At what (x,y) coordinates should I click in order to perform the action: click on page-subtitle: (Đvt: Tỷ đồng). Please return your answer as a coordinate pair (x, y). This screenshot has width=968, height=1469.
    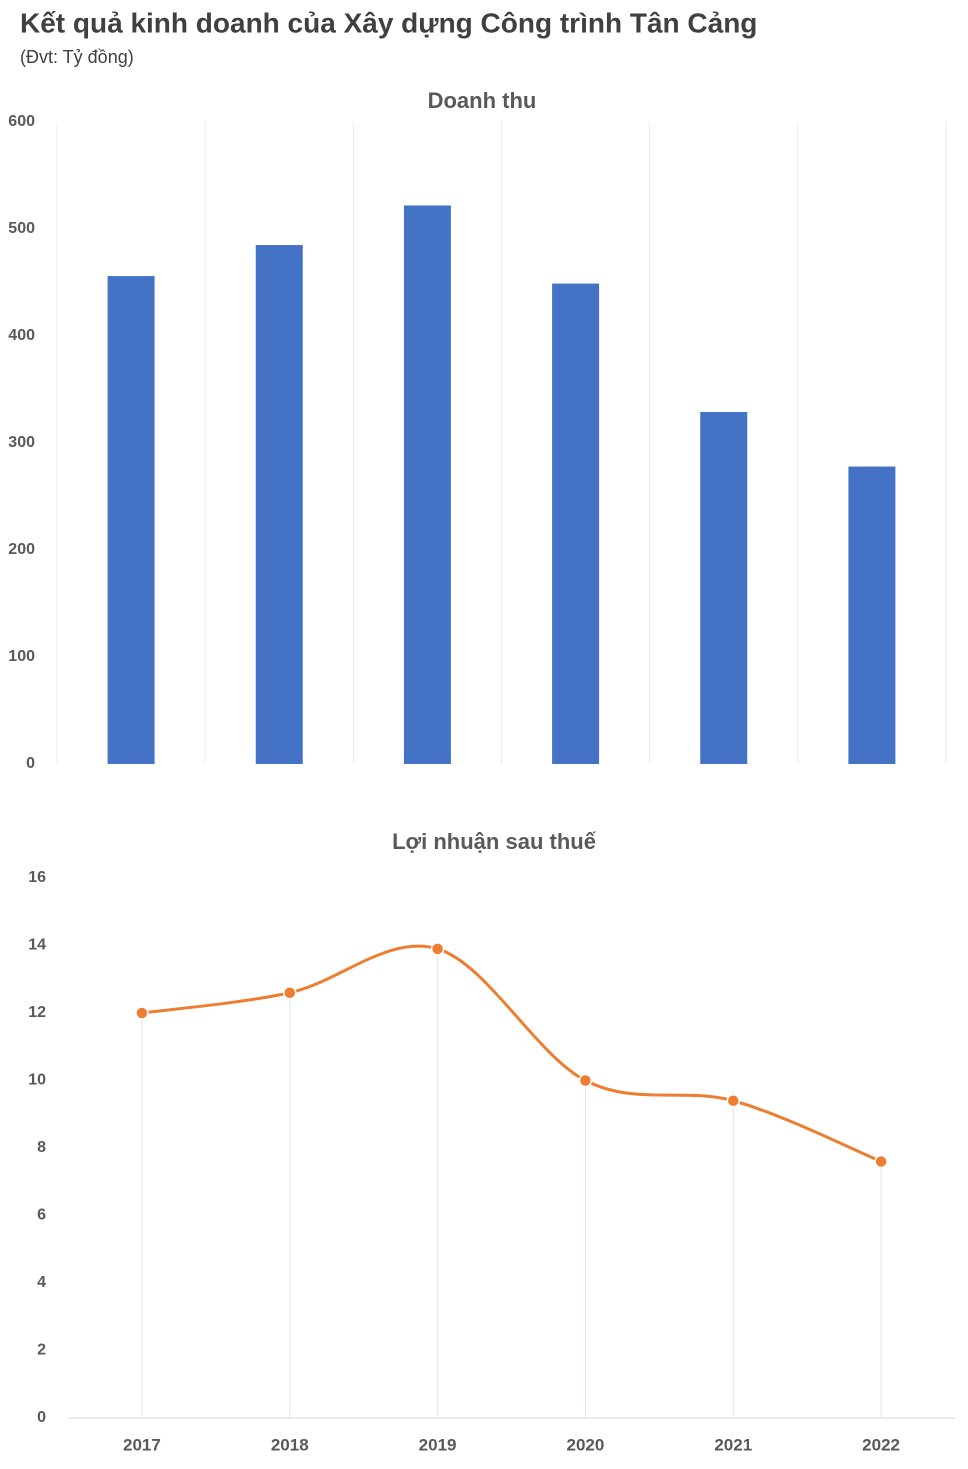
    Looking at the image, I should click on (77, 57).